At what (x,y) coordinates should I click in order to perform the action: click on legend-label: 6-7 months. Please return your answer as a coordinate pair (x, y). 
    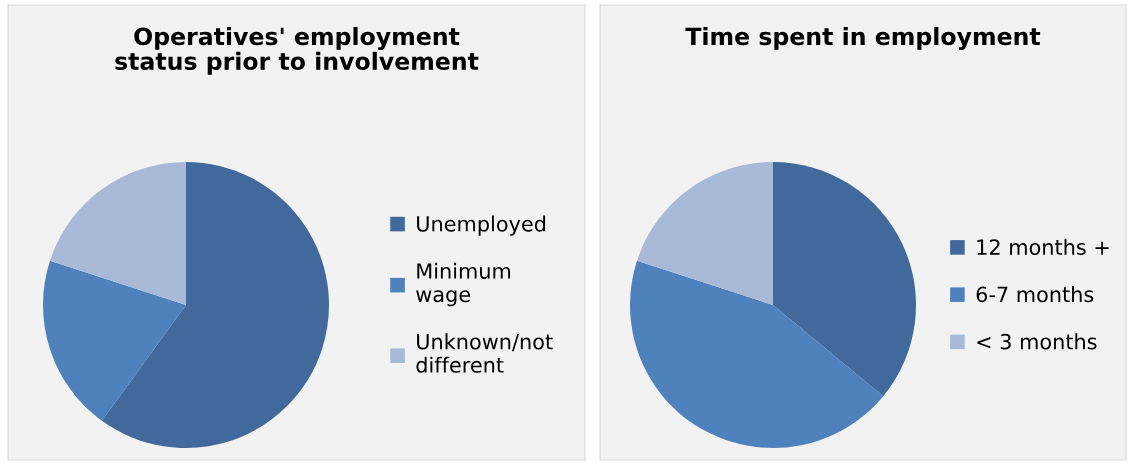
    Looking at the image, I should click on (1035, 294).